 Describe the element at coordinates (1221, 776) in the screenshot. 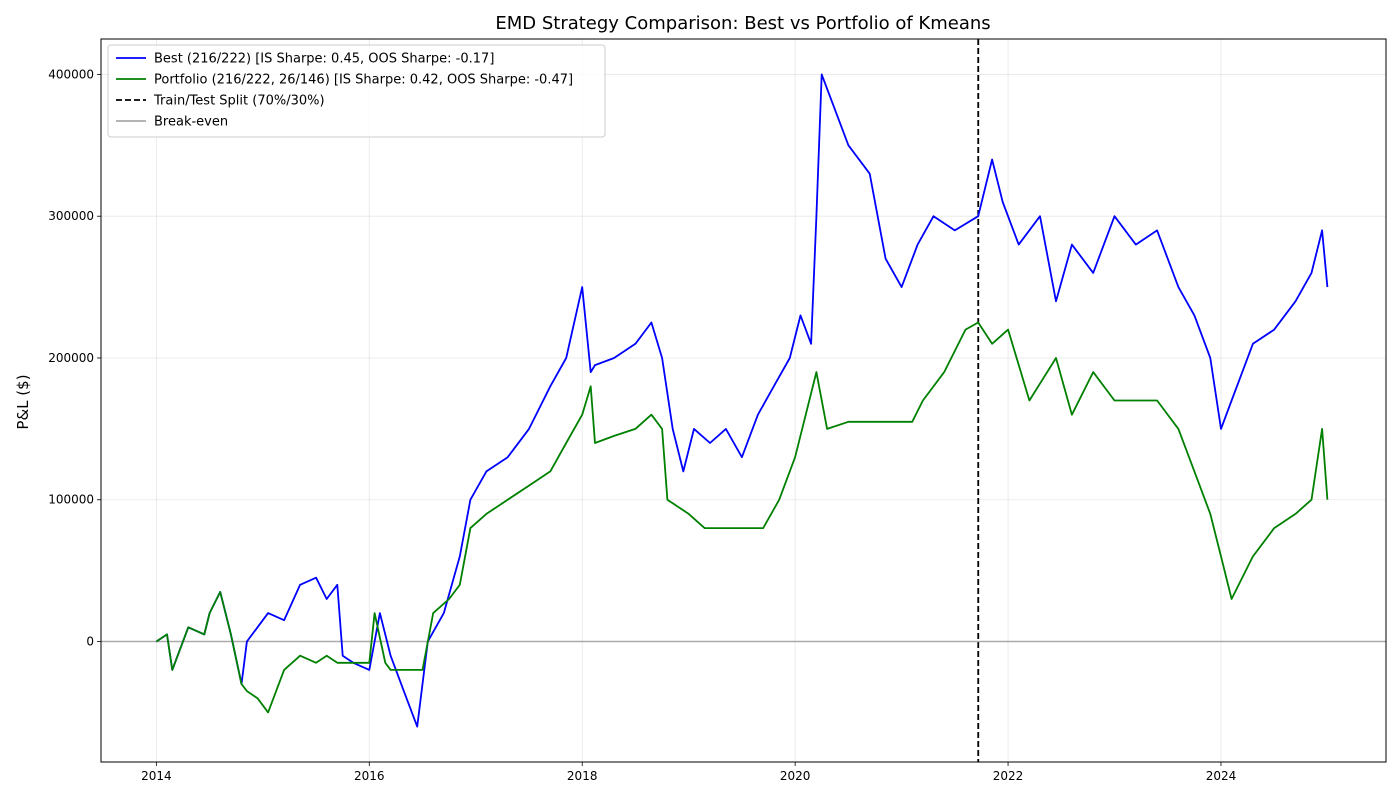

I see `x-tick-label: 2024` at that location.